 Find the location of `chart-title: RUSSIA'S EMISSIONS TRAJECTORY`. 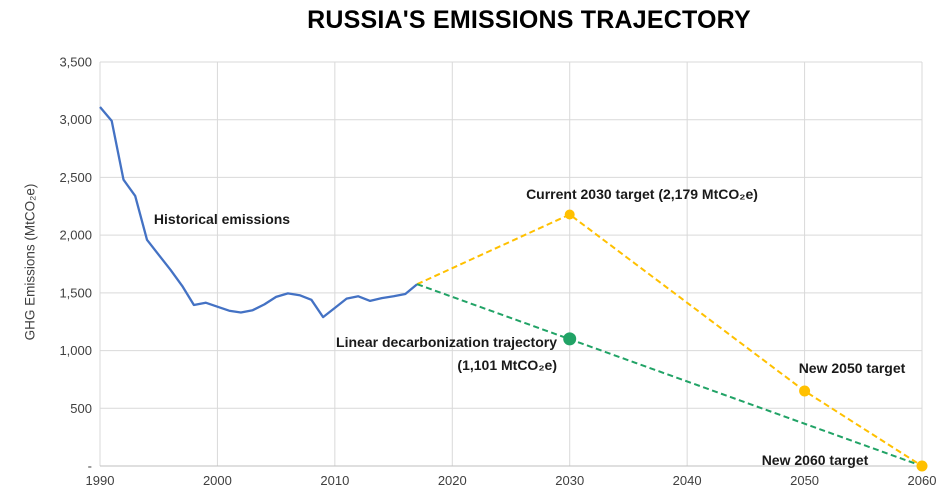

chart-title: RUSSIA'S EMISSIONS TRAJECTORY is located at coordinates (529, 20).